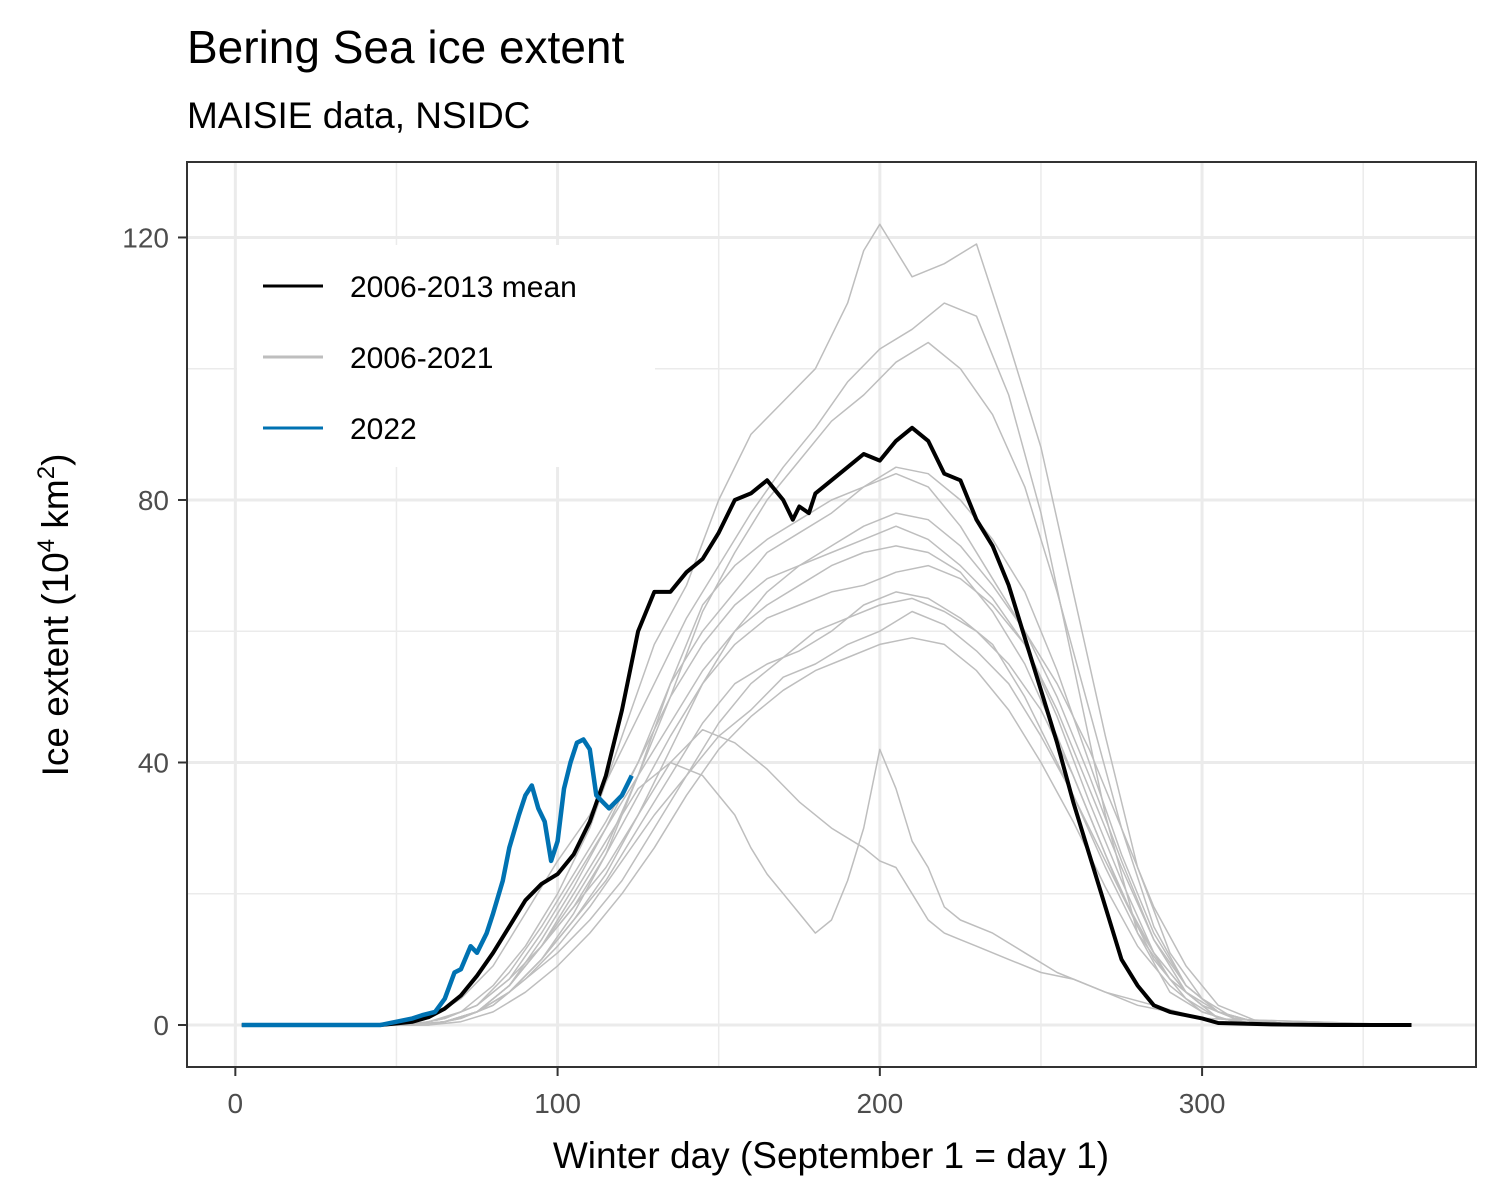 The image size is (1500, 1200). Describe the element at coordinates (55, 664) in the screenshot. I see `y-axis-title-part1: Ice extent (10` at that location.